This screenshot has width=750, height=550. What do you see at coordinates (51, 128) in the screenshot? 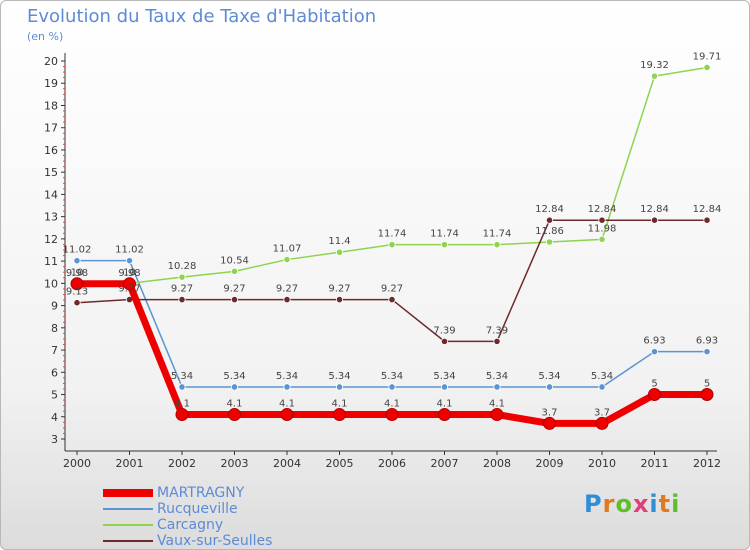
I see `y-tick-label: 17` at bounding box center [51, 128].